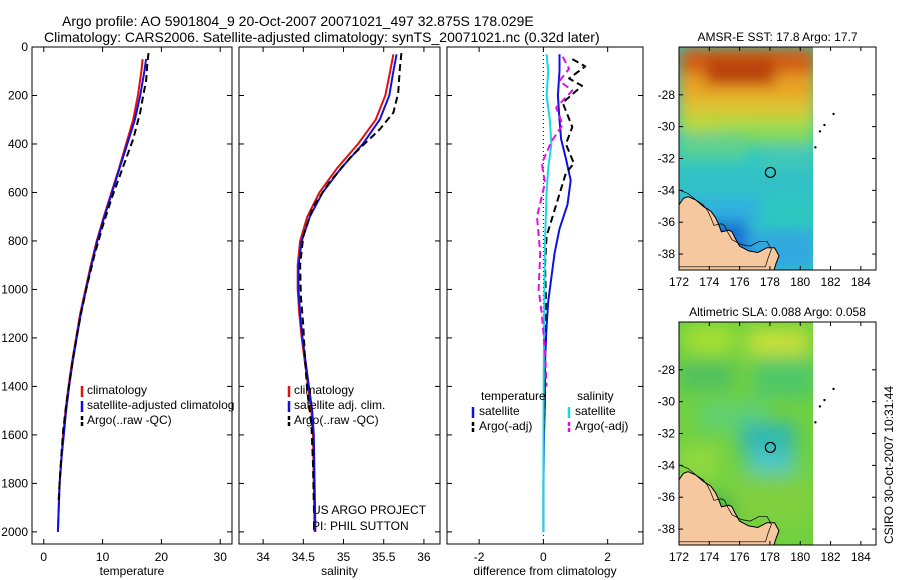 The image size is (900, 580). I want to click on legend-label-0-0: climatology, so click(117, 390).